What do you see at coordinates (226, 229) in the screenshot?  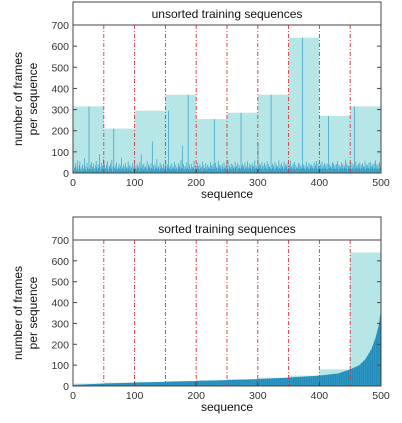 I see `chart-title-sorted: sorted training sequences` at bounding box center [226, 229].